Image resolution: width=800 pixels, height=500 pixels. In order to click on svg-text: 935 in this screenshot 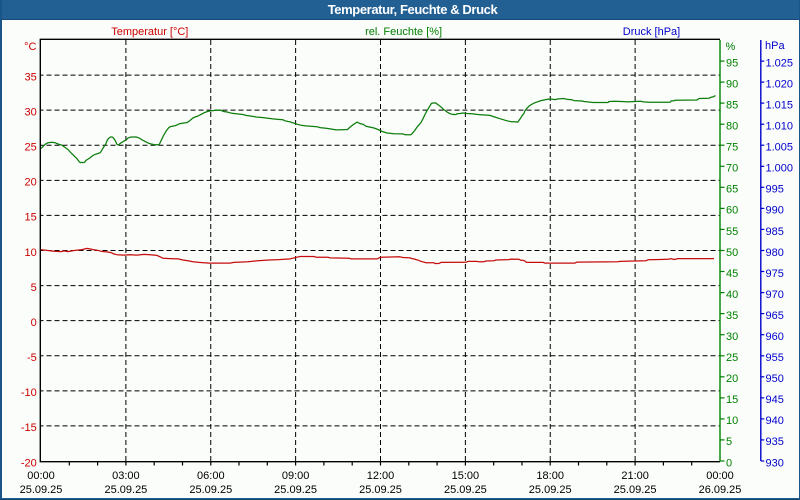, I will do `click(775, 442)`.